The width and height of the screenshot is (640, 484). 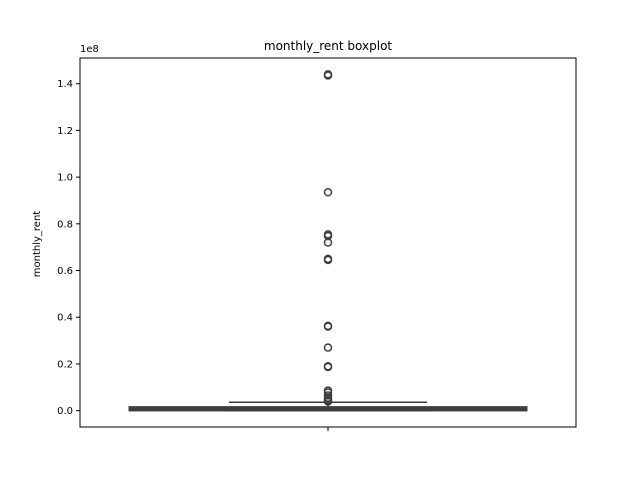 I want to click on y-tick-label: 1.2, so click(x=65, y=131).